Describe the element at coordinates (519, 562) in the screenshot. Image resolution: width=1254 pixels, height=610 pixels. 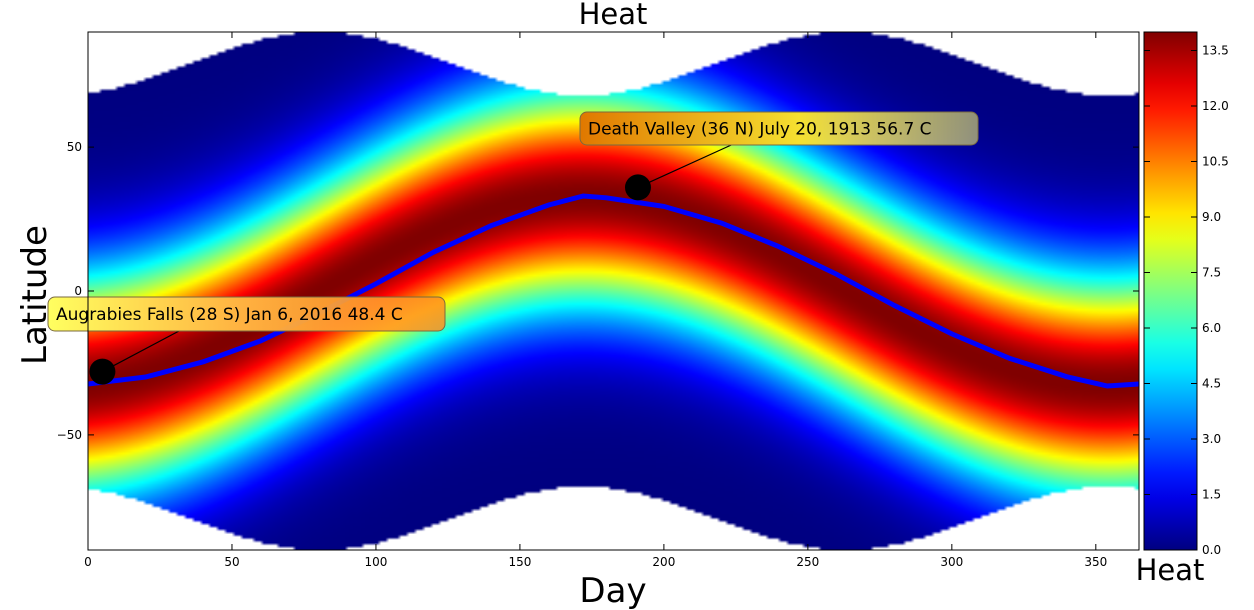
I see `x-tick-label: 150` at that location.